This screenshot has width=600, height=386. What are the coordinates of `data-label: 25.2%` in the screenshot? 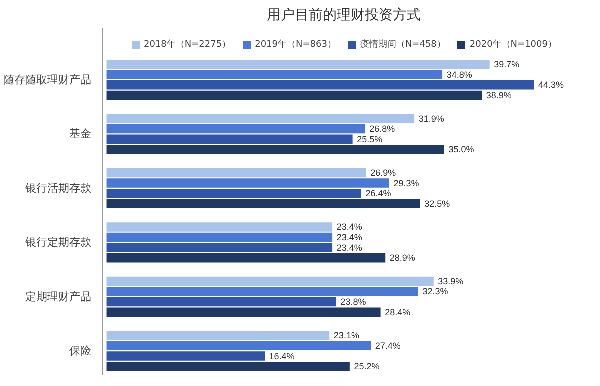 It's located at (367, 367).